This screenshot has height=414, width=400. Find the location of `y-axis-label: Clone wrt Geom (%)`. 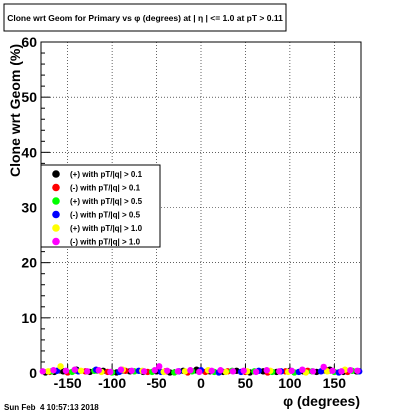

y-axis-label: Clone wrt Geom (%) is located at coordinates (15, 110).